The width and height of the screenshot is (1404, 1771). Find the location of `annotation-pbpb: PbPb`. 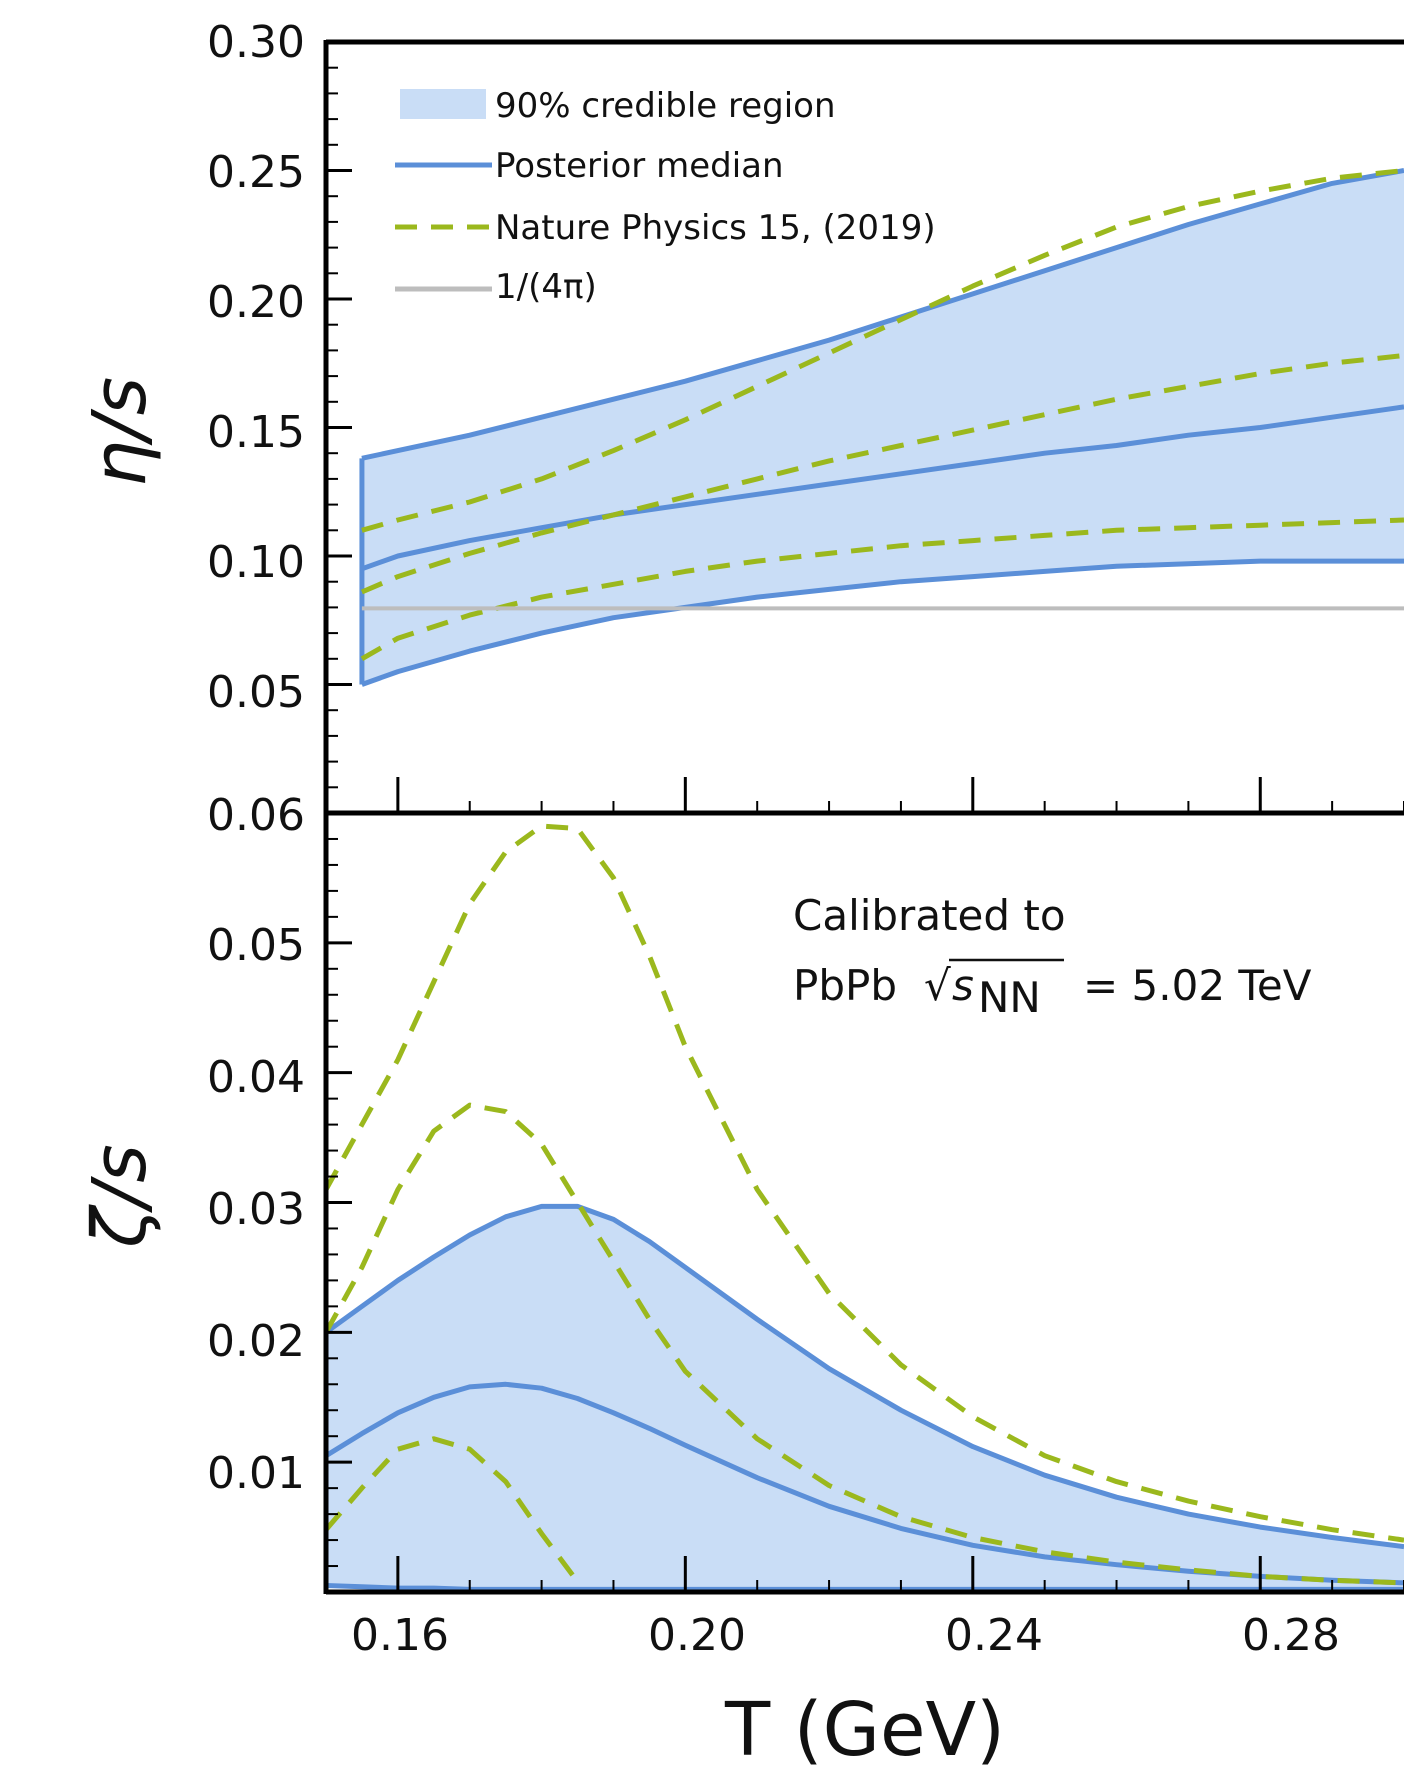

annotation-pbpb: PbPb is located at coordinates (845, 985).